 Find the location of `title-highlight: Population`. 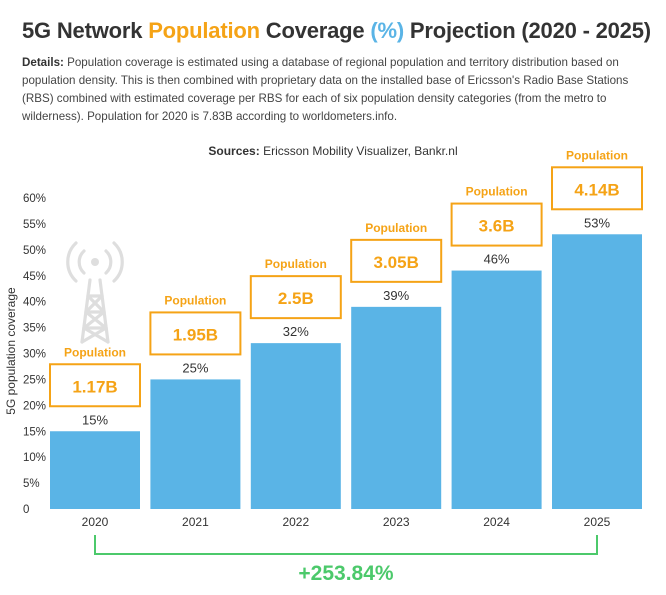

title-highlight: Population is located at coordinates (204, 30).